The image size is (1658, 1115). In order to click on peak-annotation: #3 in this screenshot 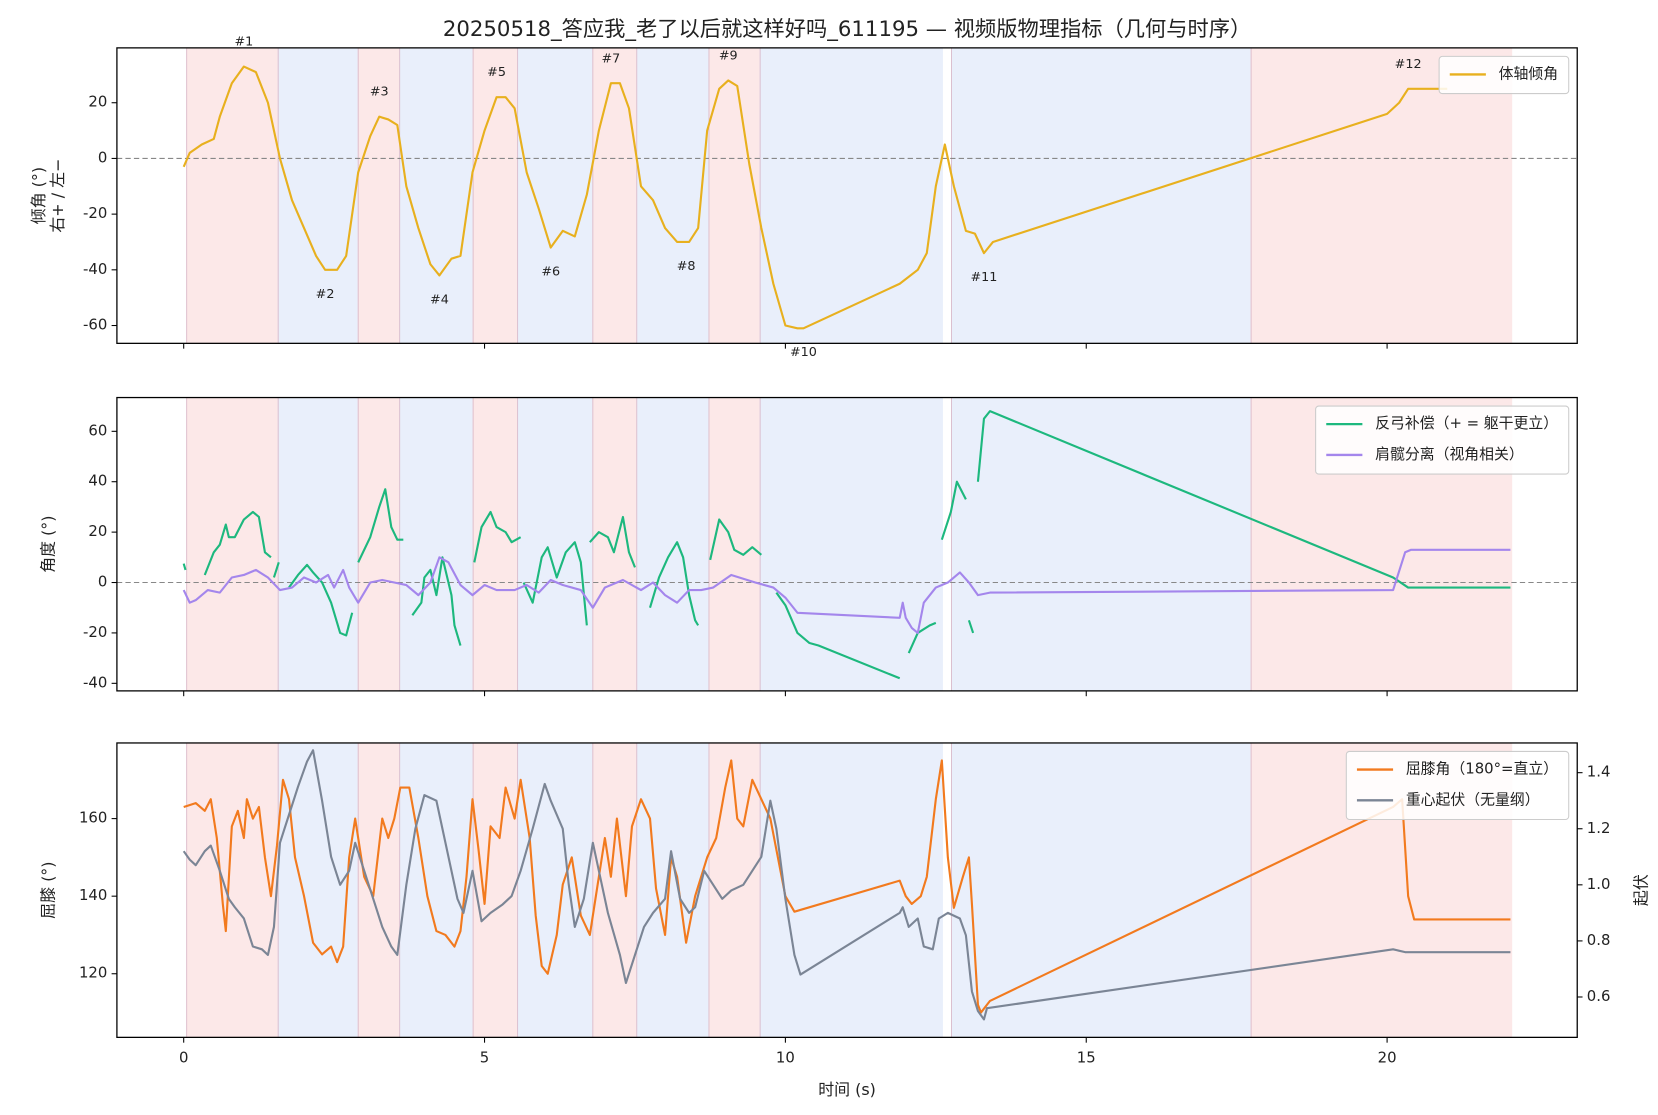, I will do `click(379, 92)`.